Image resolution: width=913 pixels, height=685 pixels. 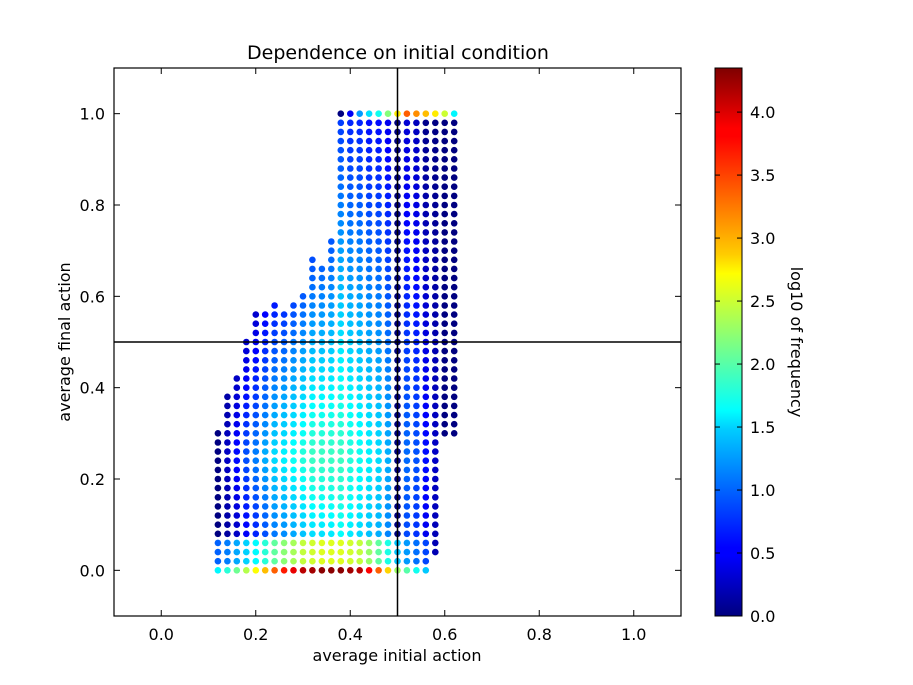 I want to click on y-tick-label: 0.0, so click(x=92, y=570).